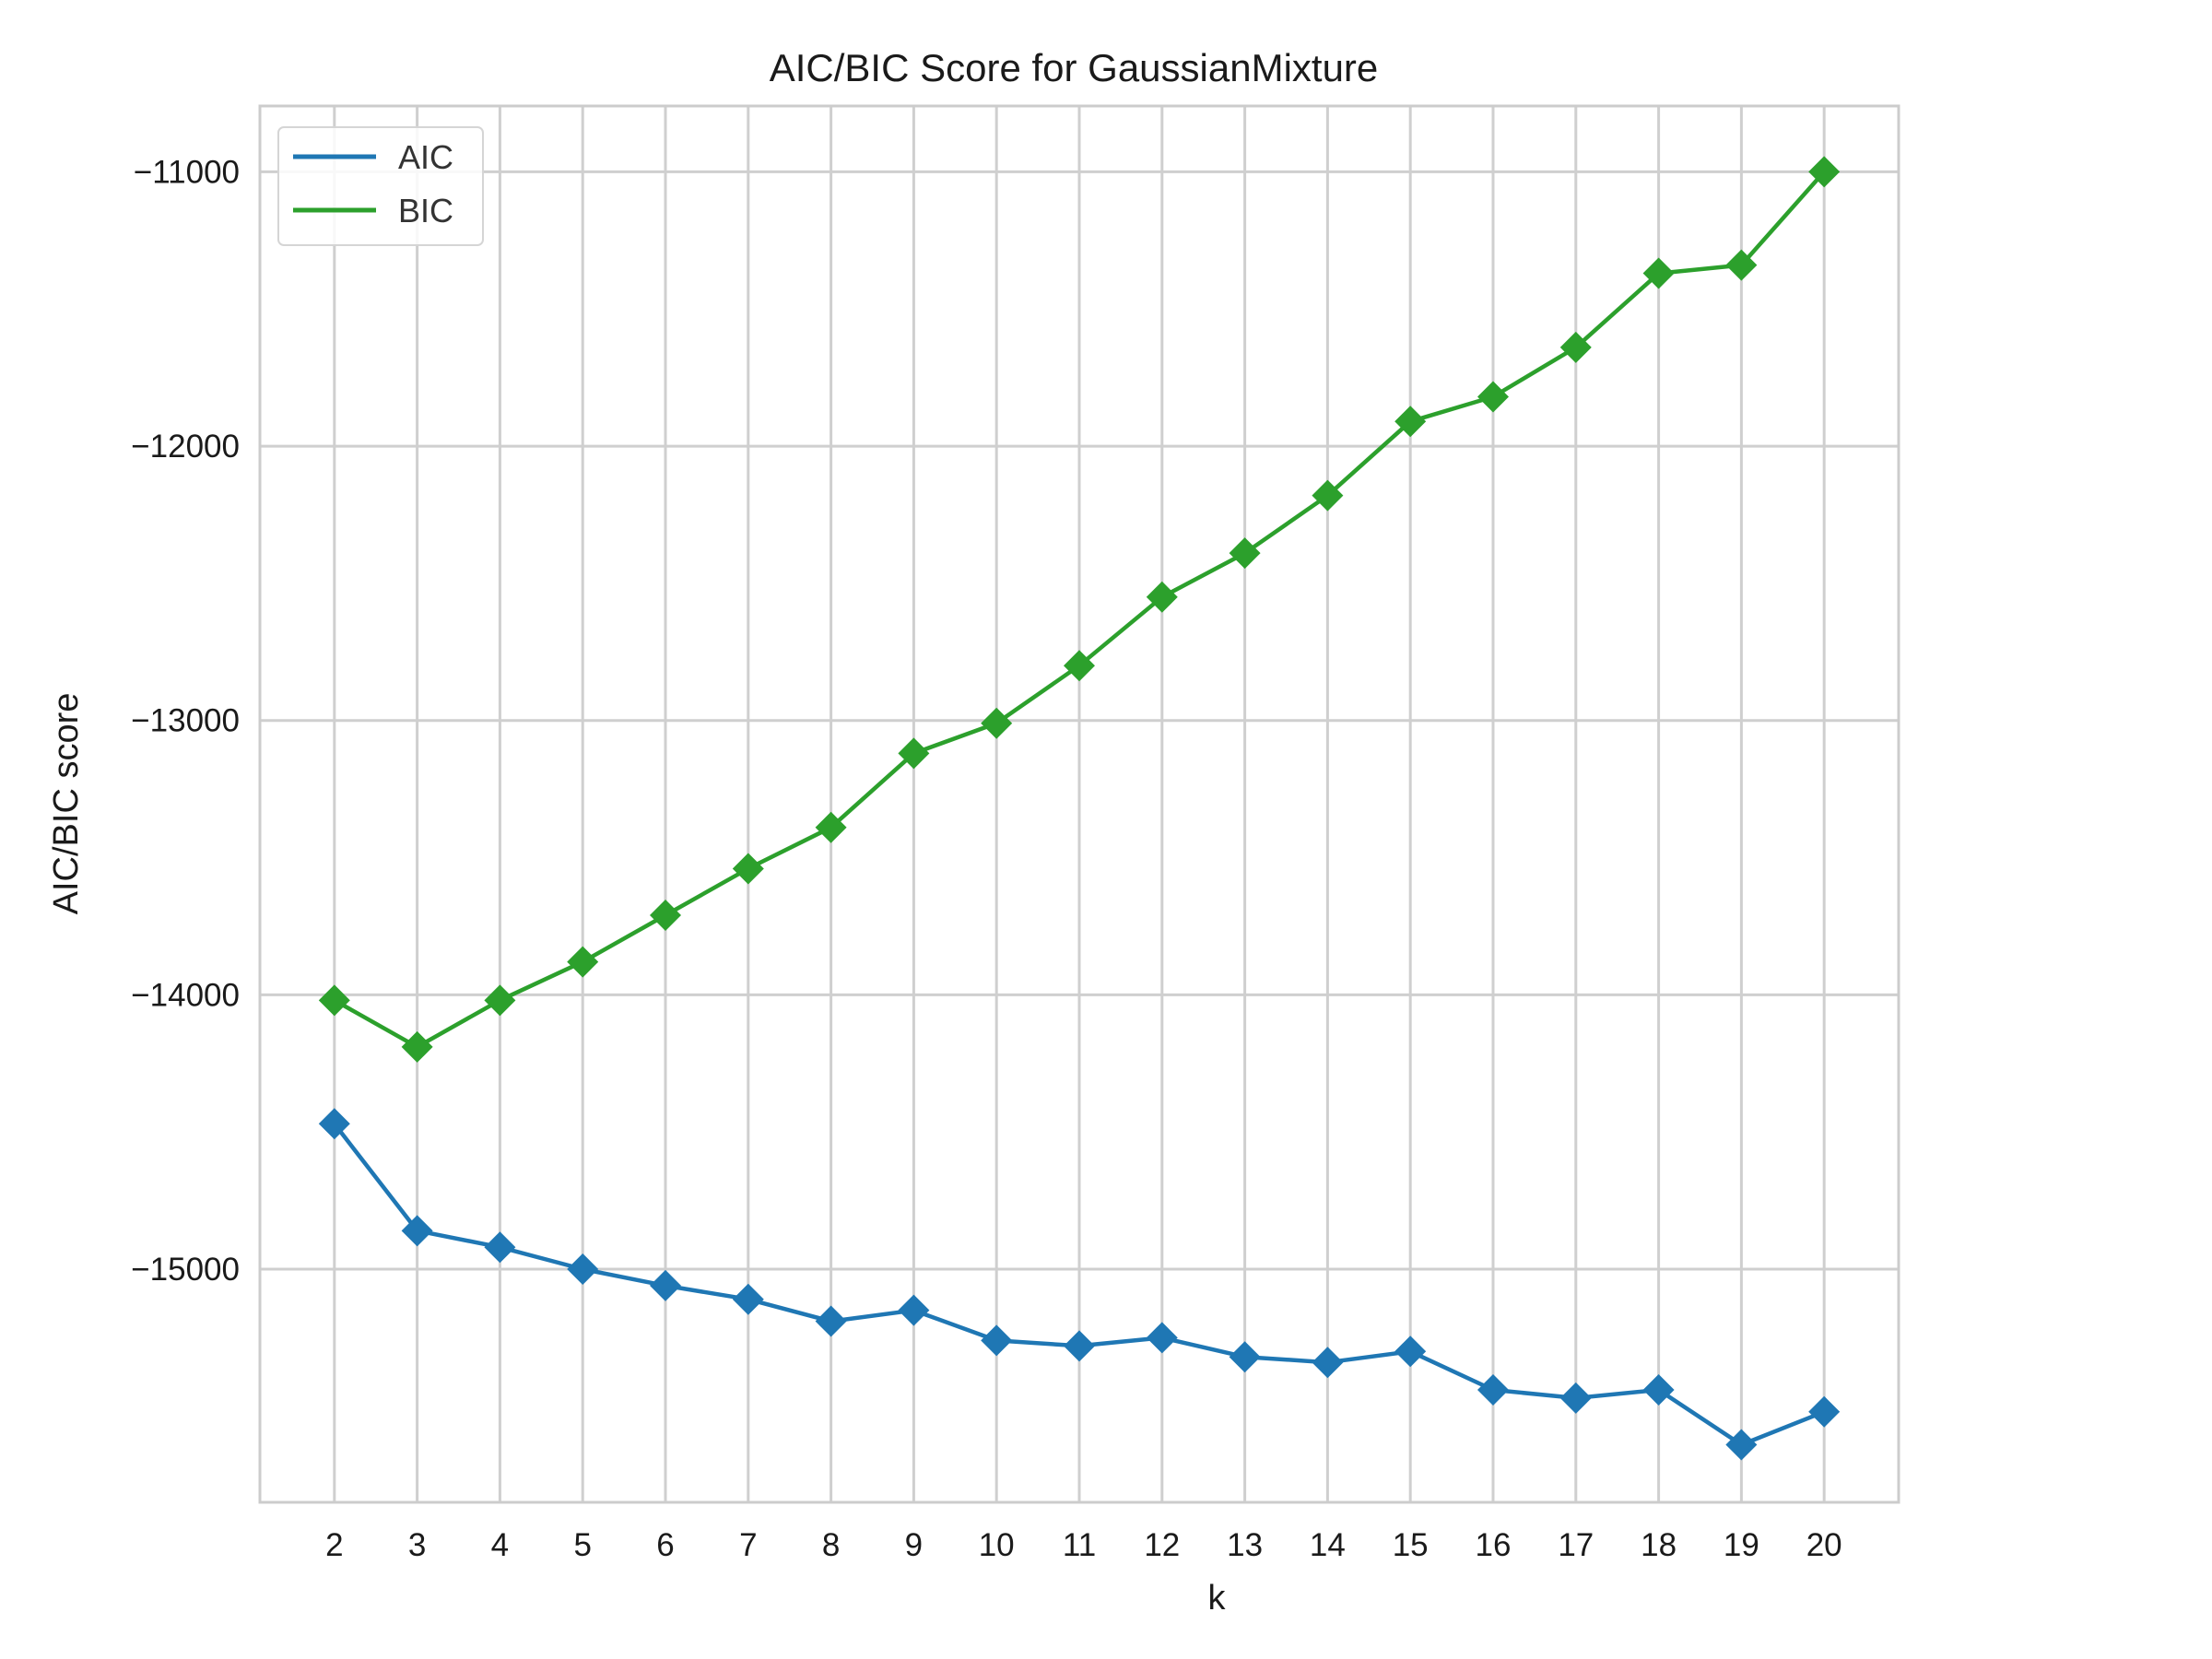 The height and width of the screenshot is (1659, 2212). Describe the element at coordinates (1162, 1545) in the screenshot. I see `x-tick-label: 12` at that location.